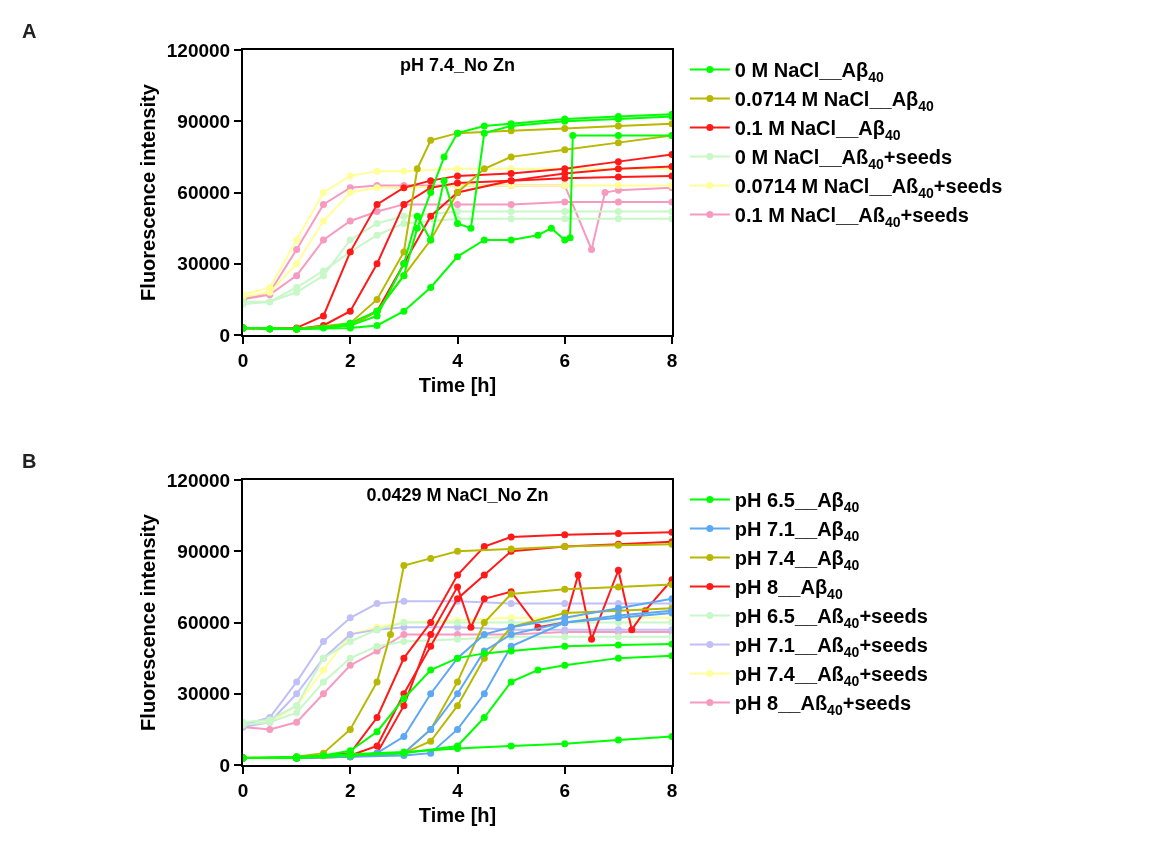 The height and width of the screenshot is (861, 1173). I want to click on legend-label: pH 7.4__Aβ$_{40}$, so click(797, 560).